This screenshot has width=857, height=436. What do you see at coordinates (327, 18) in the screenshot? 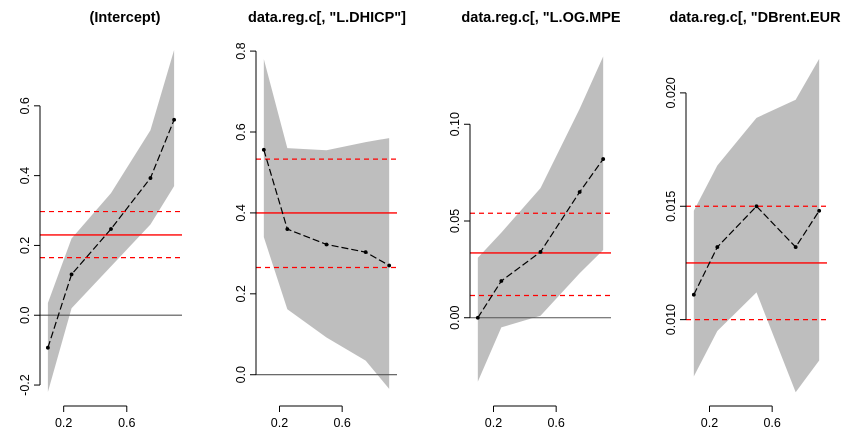
I see `panel-title: data.reg.c[, "L.DHICP"]` at bounding box center [327, 18].